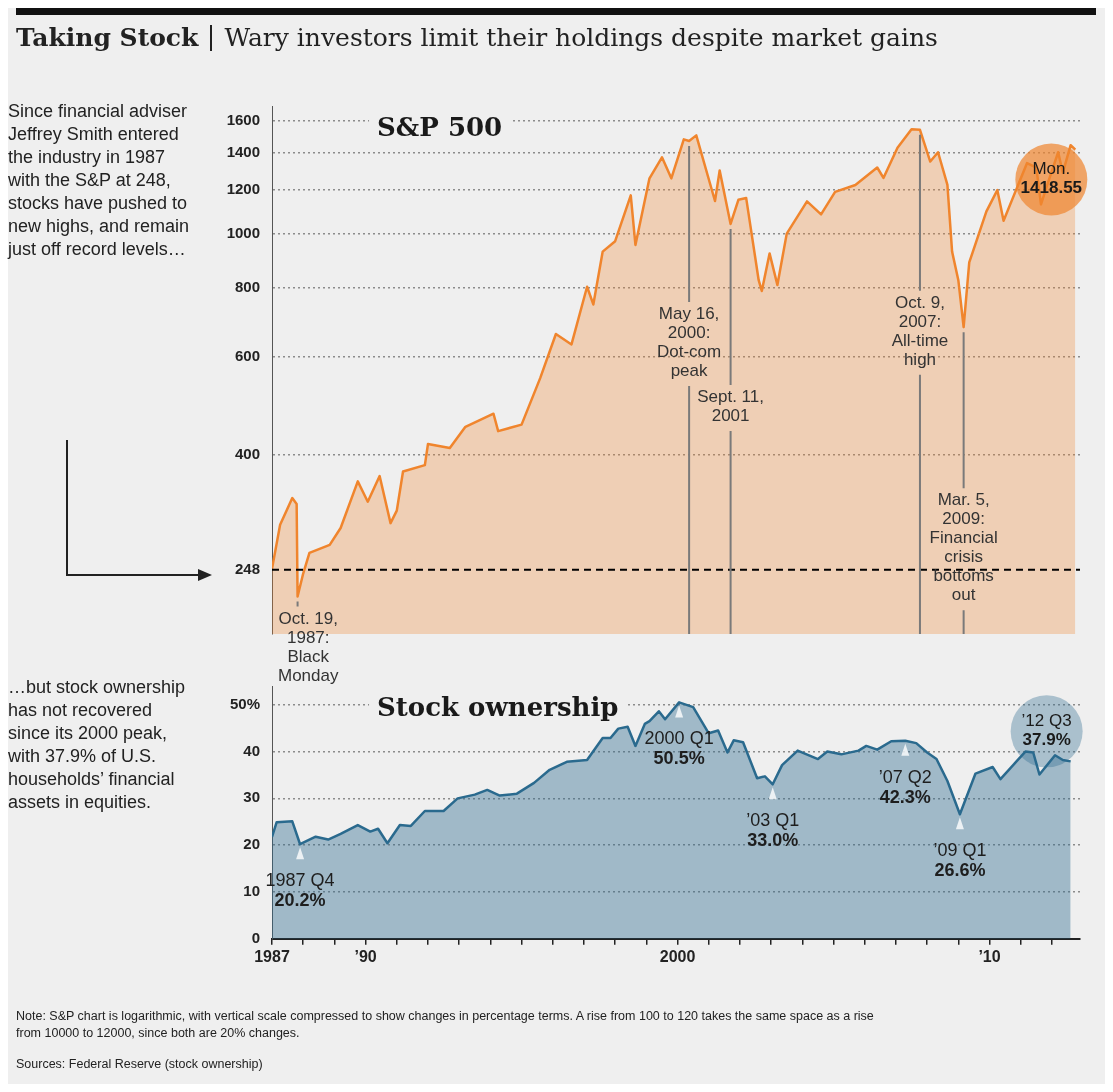 This screenshot has height=1092, width=1113. Describe the element at coordinates (243, 189) in the screenshot. I see `y-tick-label: 1200` at that location.